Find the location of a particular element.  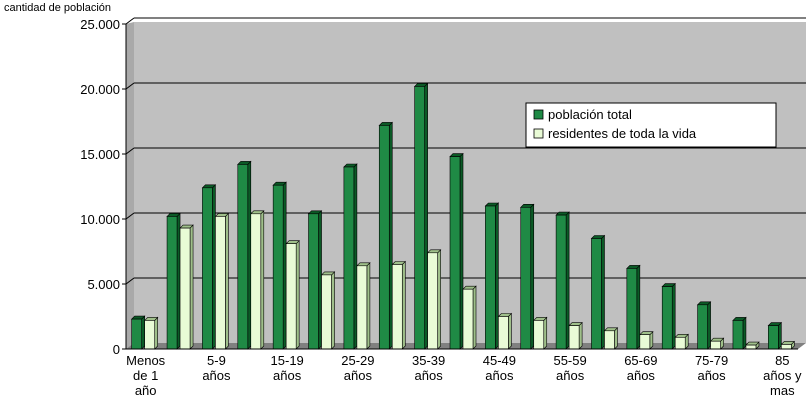

x-tick-line: de 1 is located at coordinates (145, 375).